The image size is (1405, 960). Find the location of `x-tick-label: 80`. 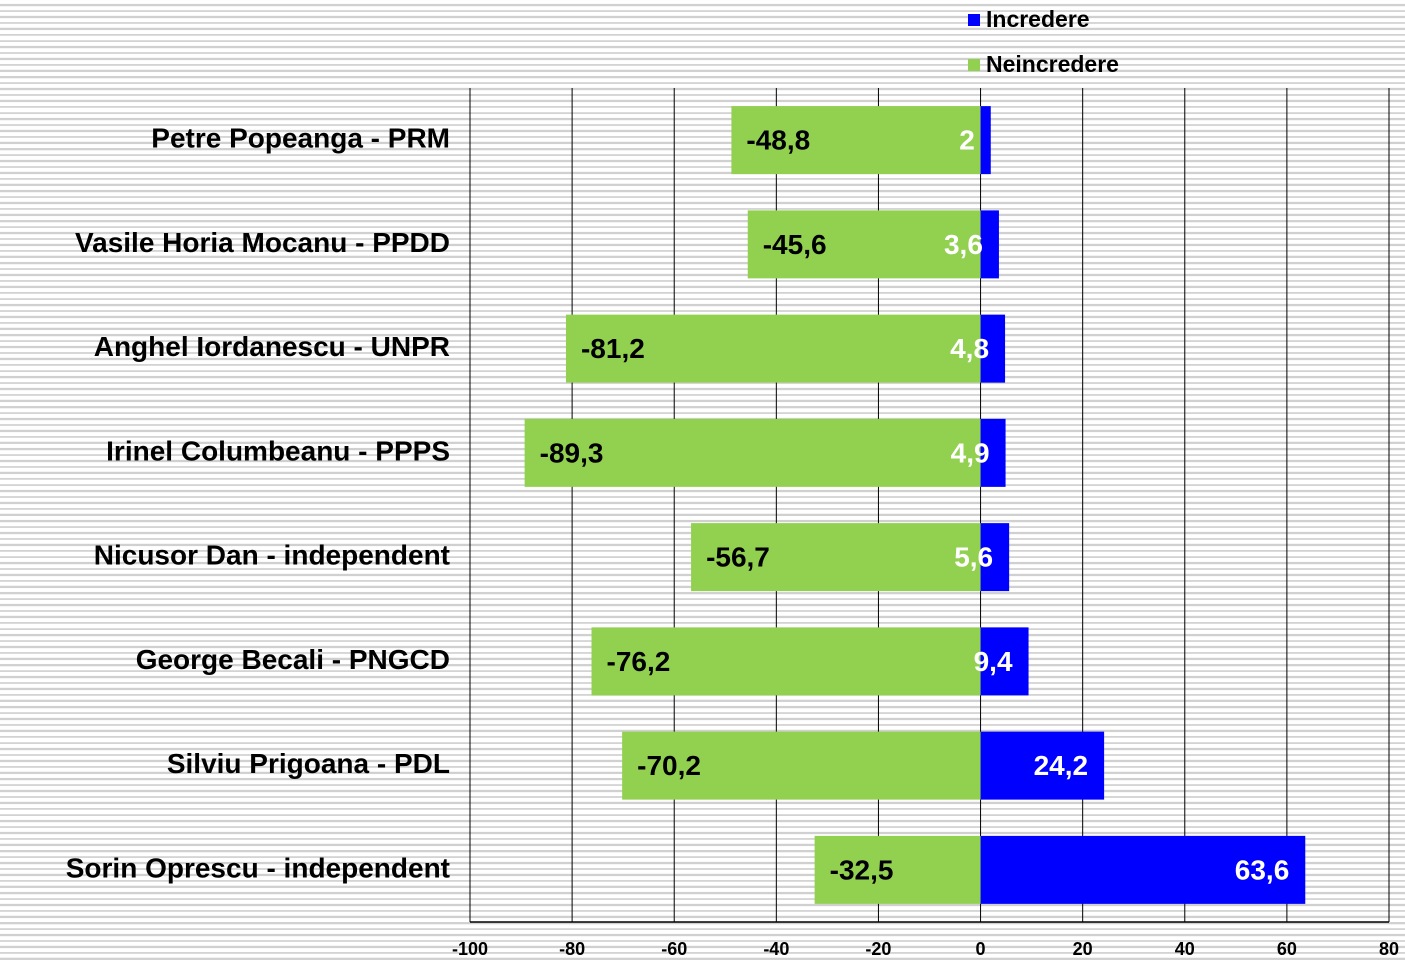

x-tick-label: 80 is located at coordinates (1389, 949).